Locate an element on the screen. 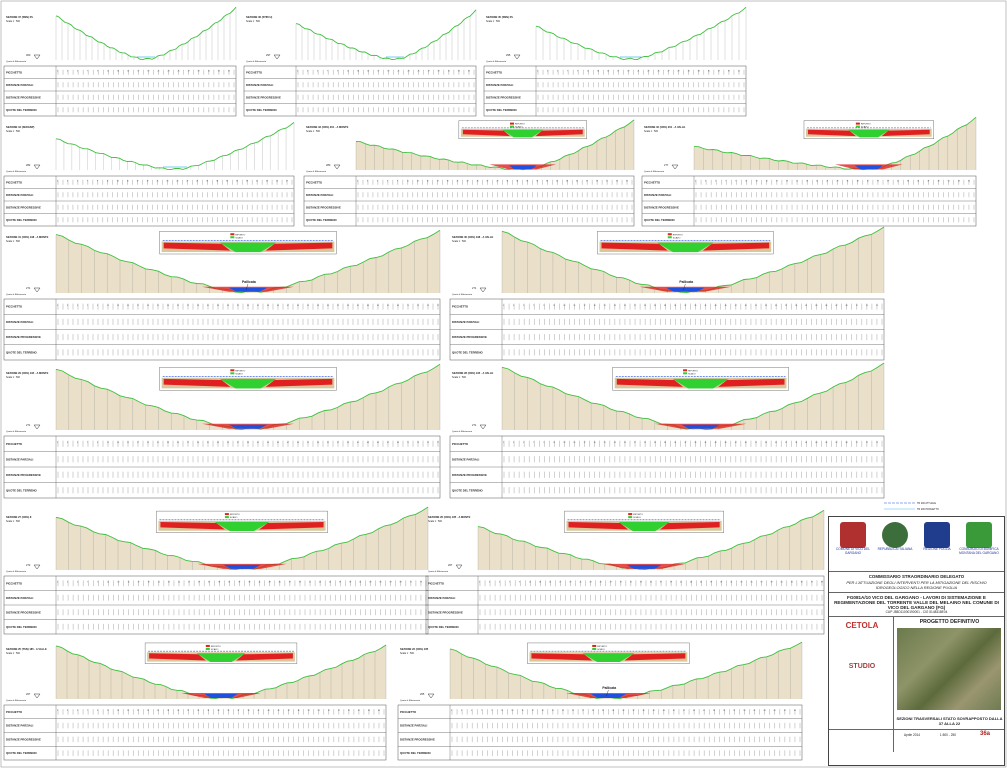 The height and width of the screenshot is (768, 1007). pallicata-label: Pallicata is located at coordinates (609, 688).